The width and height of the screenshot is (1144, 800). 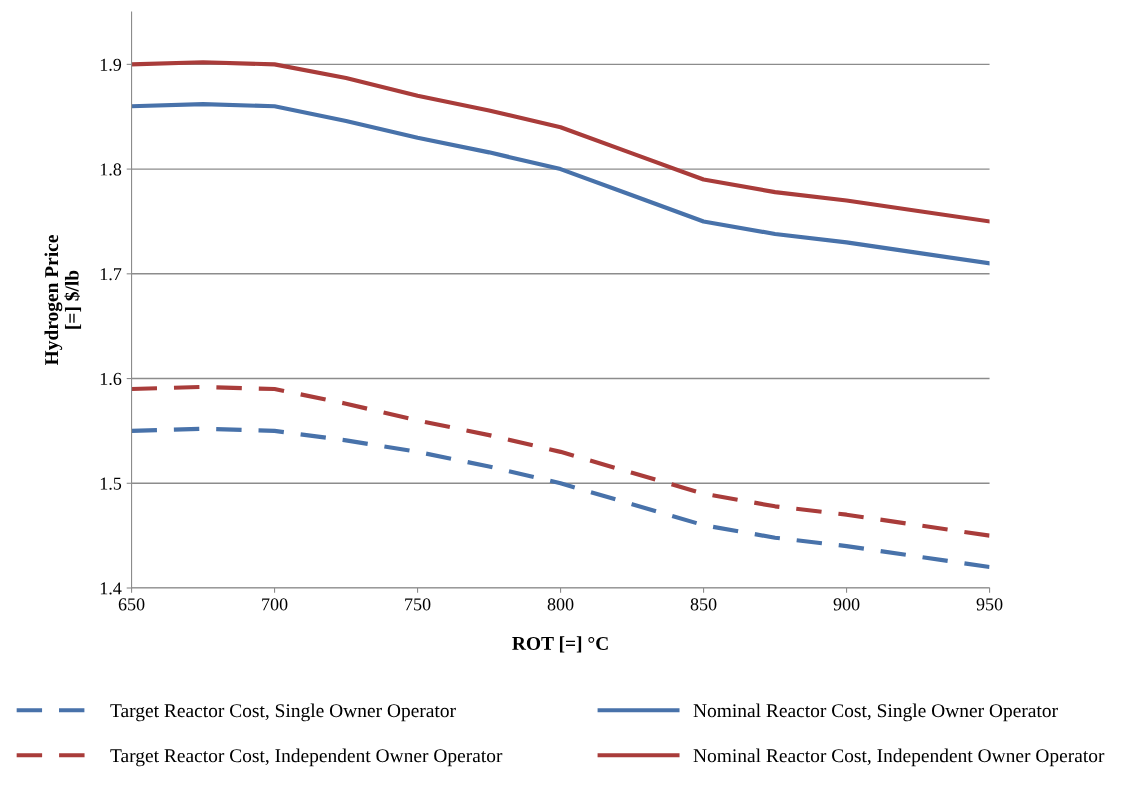 What do you see at coordinates (131, 604) in the screenshot?
I see `x-tick-label: 650` at bounding box center [131, 604].